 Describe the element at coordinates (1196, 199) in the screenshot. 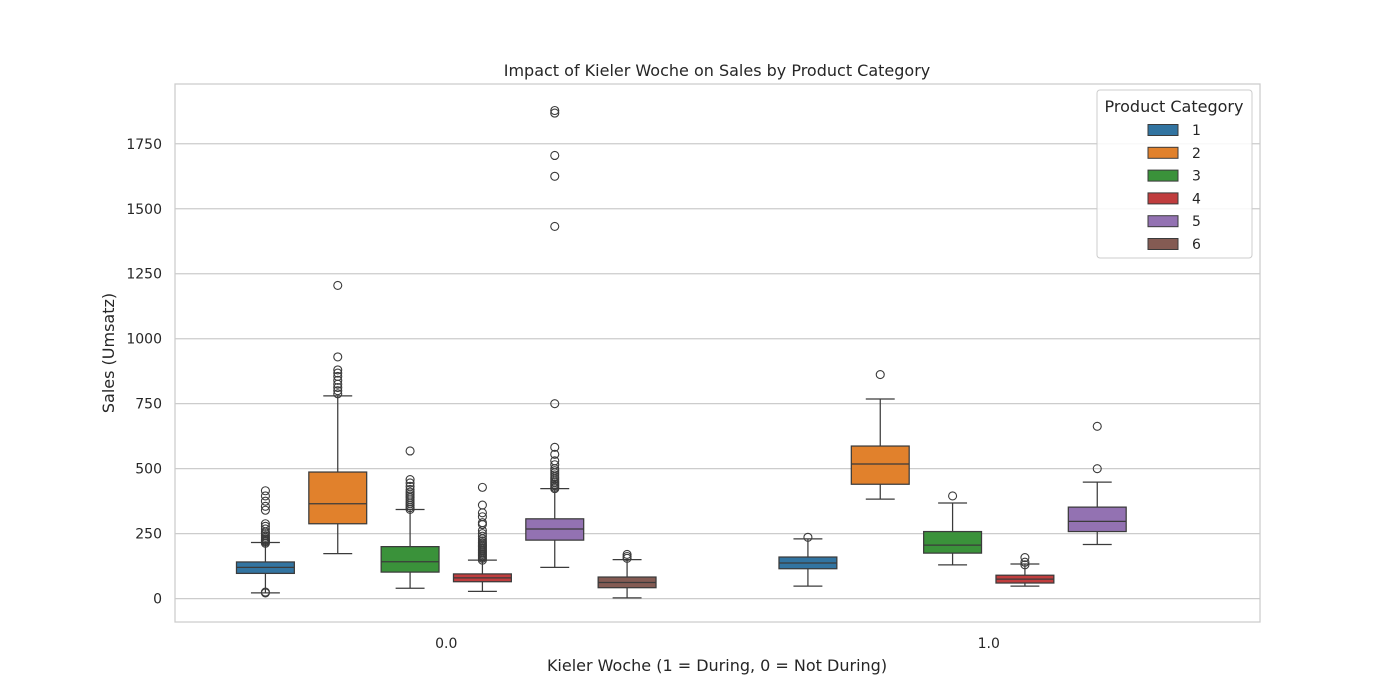

I see `legend-label: 4` at that location.